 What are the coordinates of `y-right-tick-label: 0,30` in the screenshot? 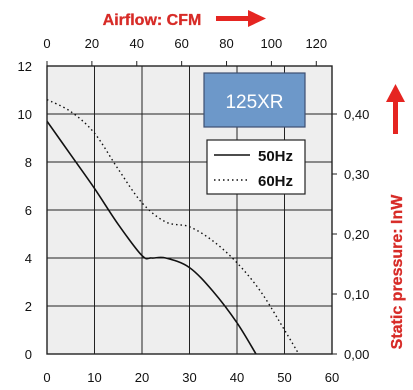 It's located at (356, 174).